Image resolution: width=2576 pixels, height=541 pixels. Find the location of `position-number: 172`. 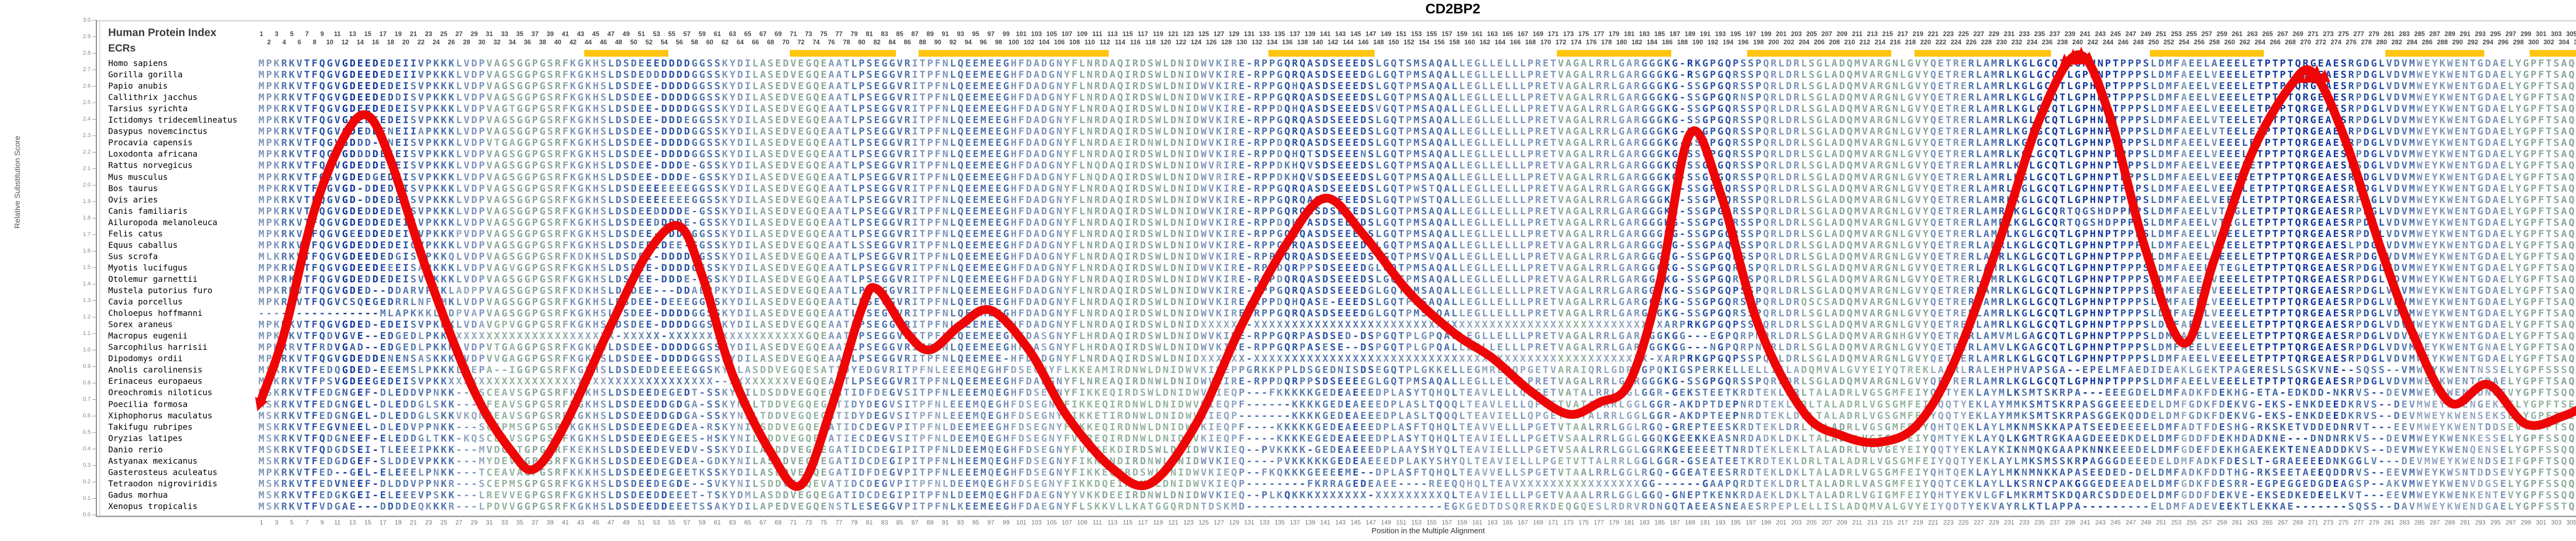

position-number: 172 is located at coordinates (1561, 42).